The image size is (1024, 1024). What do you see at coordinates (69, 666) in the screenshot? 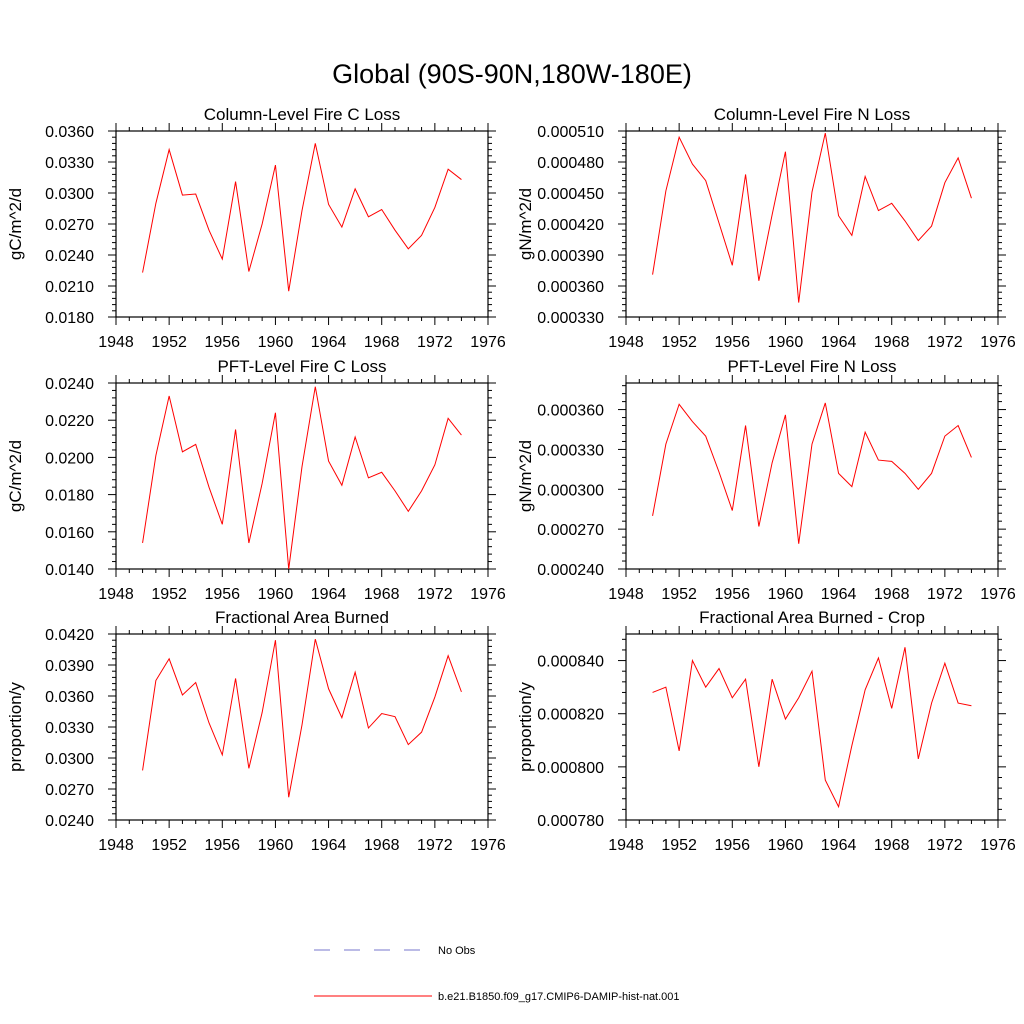
I see `y-tick-label: 0.0390` at bounding box center [69, 666].